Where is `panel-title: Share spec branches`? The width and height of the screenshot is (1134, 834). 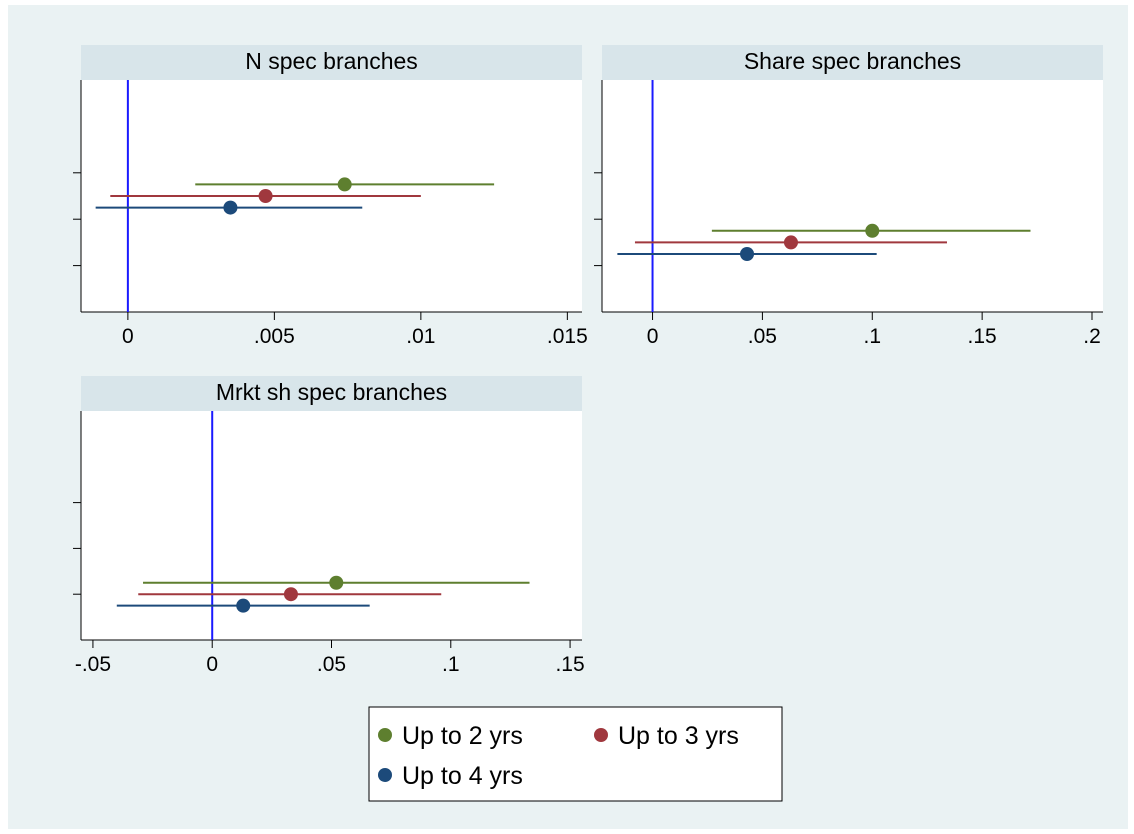 panel-title: Share spec branches is located at coordinates (852, 61).